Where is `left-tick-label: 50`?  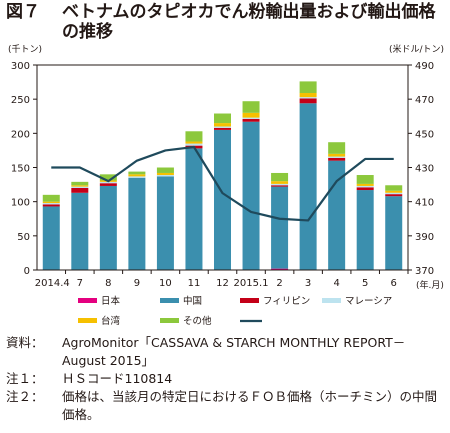 left-tick-label: 50 is located at coordinates (23, 237).